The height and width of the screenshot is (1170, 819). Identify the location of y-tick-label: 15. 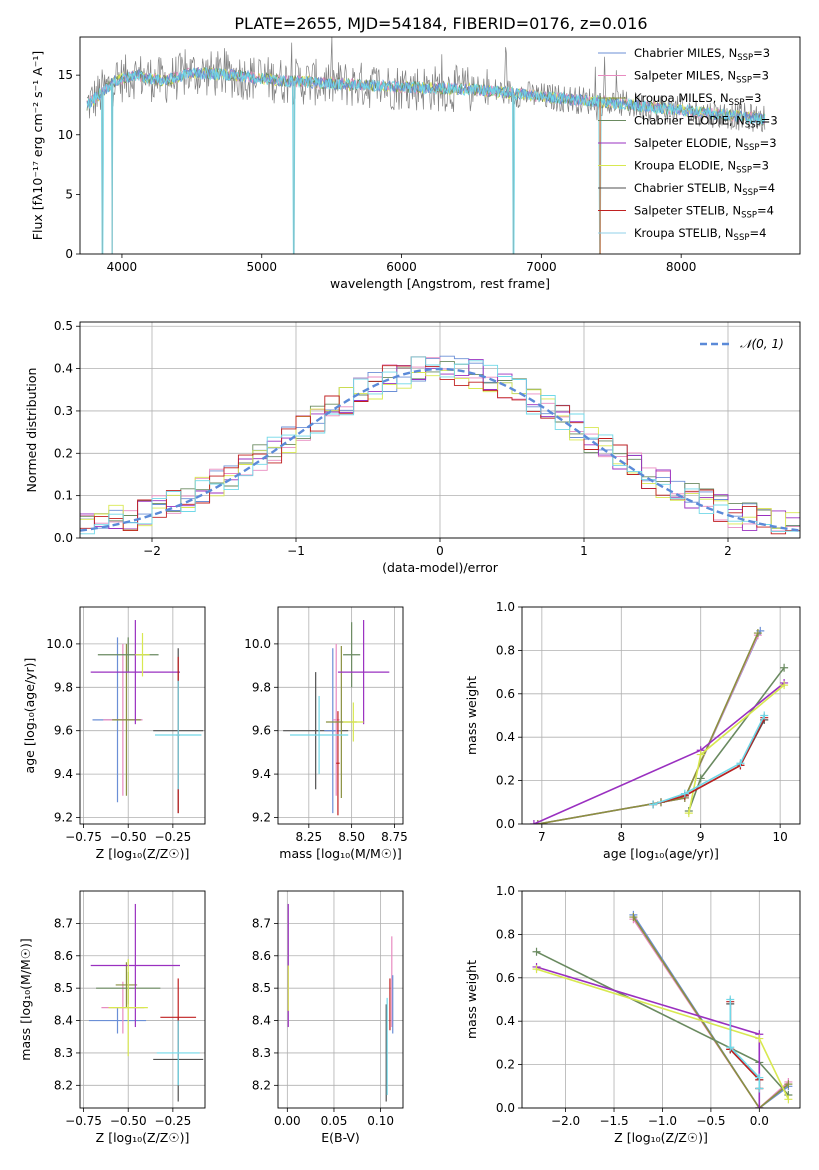
(65, 75).